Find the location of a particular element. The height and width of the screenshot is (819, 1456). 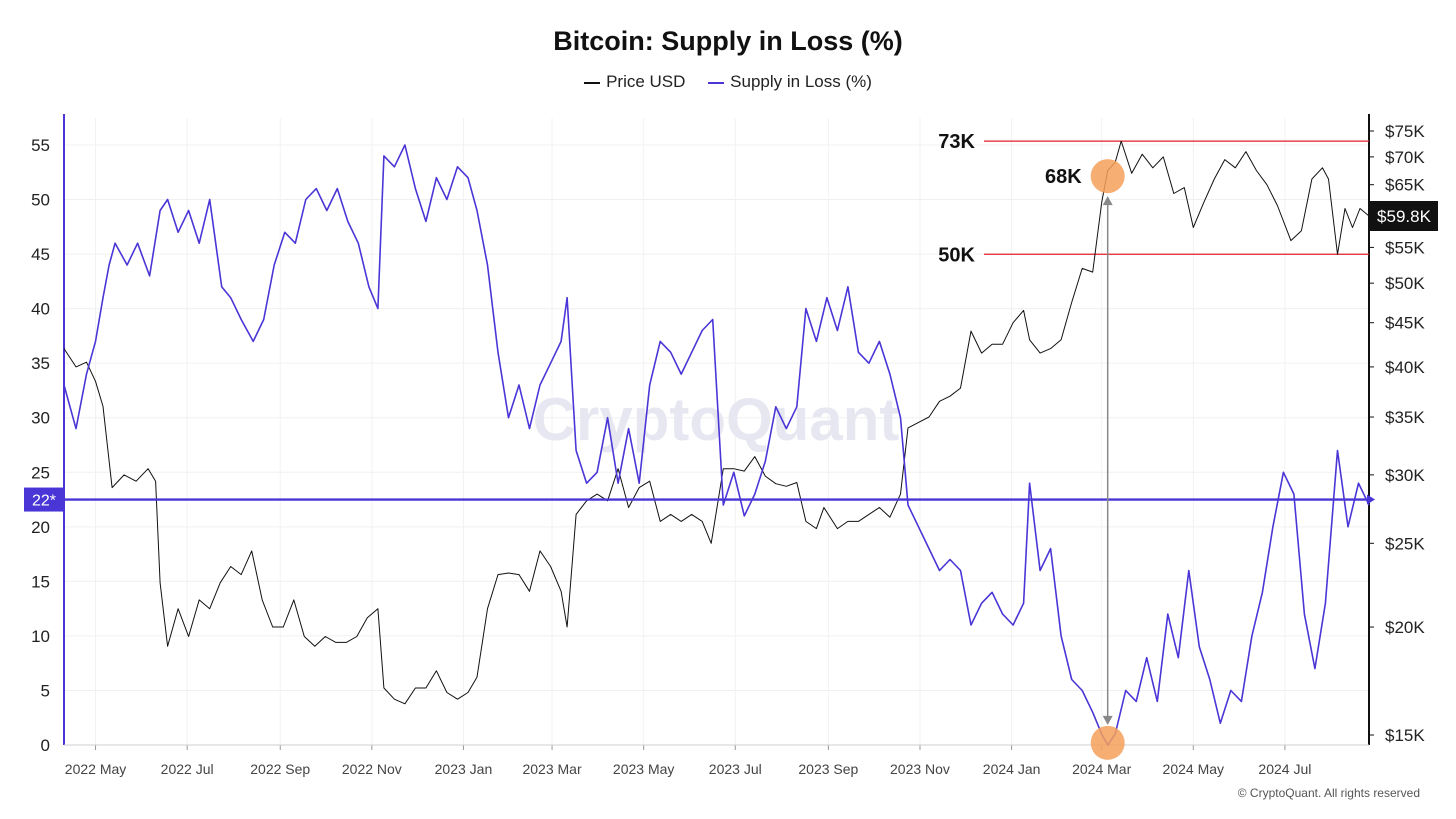

legend: Price USD Supply in Loss (%) is located at coordinates (728, 82).